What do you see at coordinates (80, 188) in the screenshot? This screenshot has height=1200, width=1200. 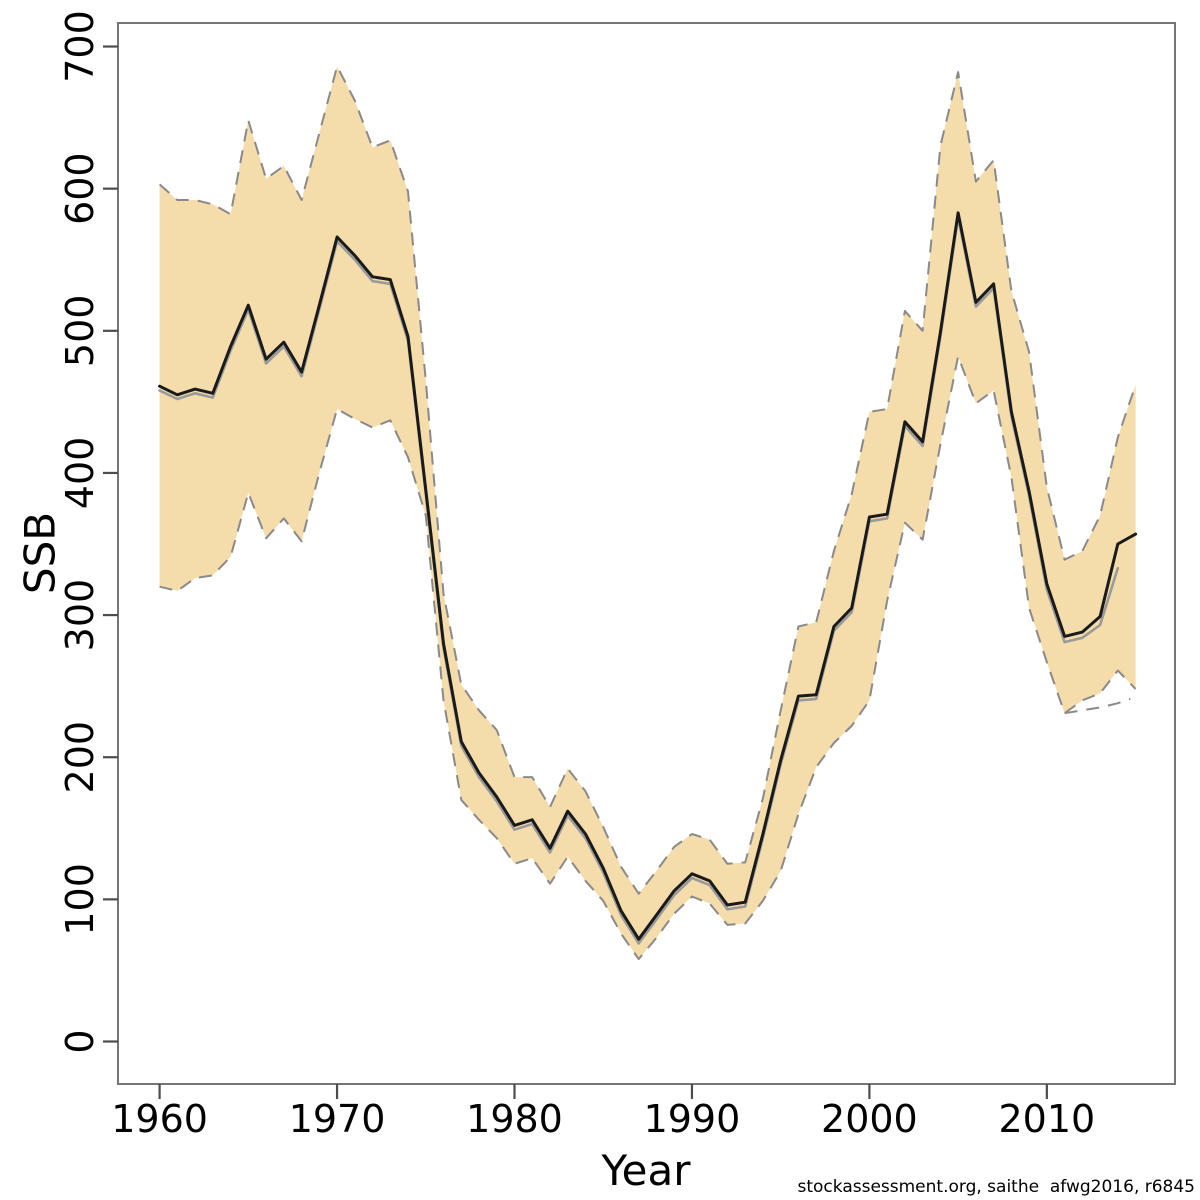 I see `y-tick-label: 600` at bounding box center [80, 188].